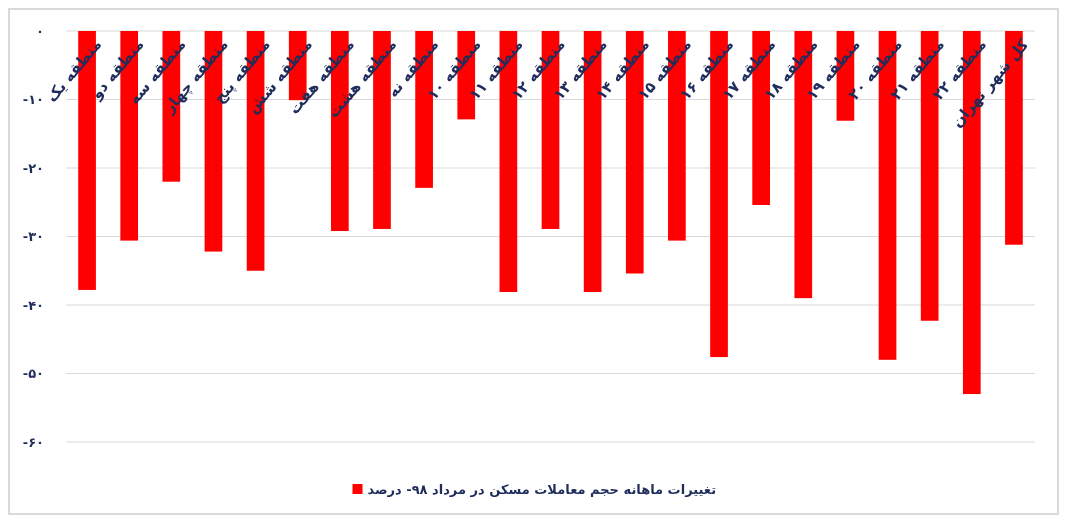 This screenshot has width=1067, height=523. I want to click on legend-label: تغییرات ماهانه حجم معاملات مسکن در مرداد ۹۸- درصد, so click(542, 489).